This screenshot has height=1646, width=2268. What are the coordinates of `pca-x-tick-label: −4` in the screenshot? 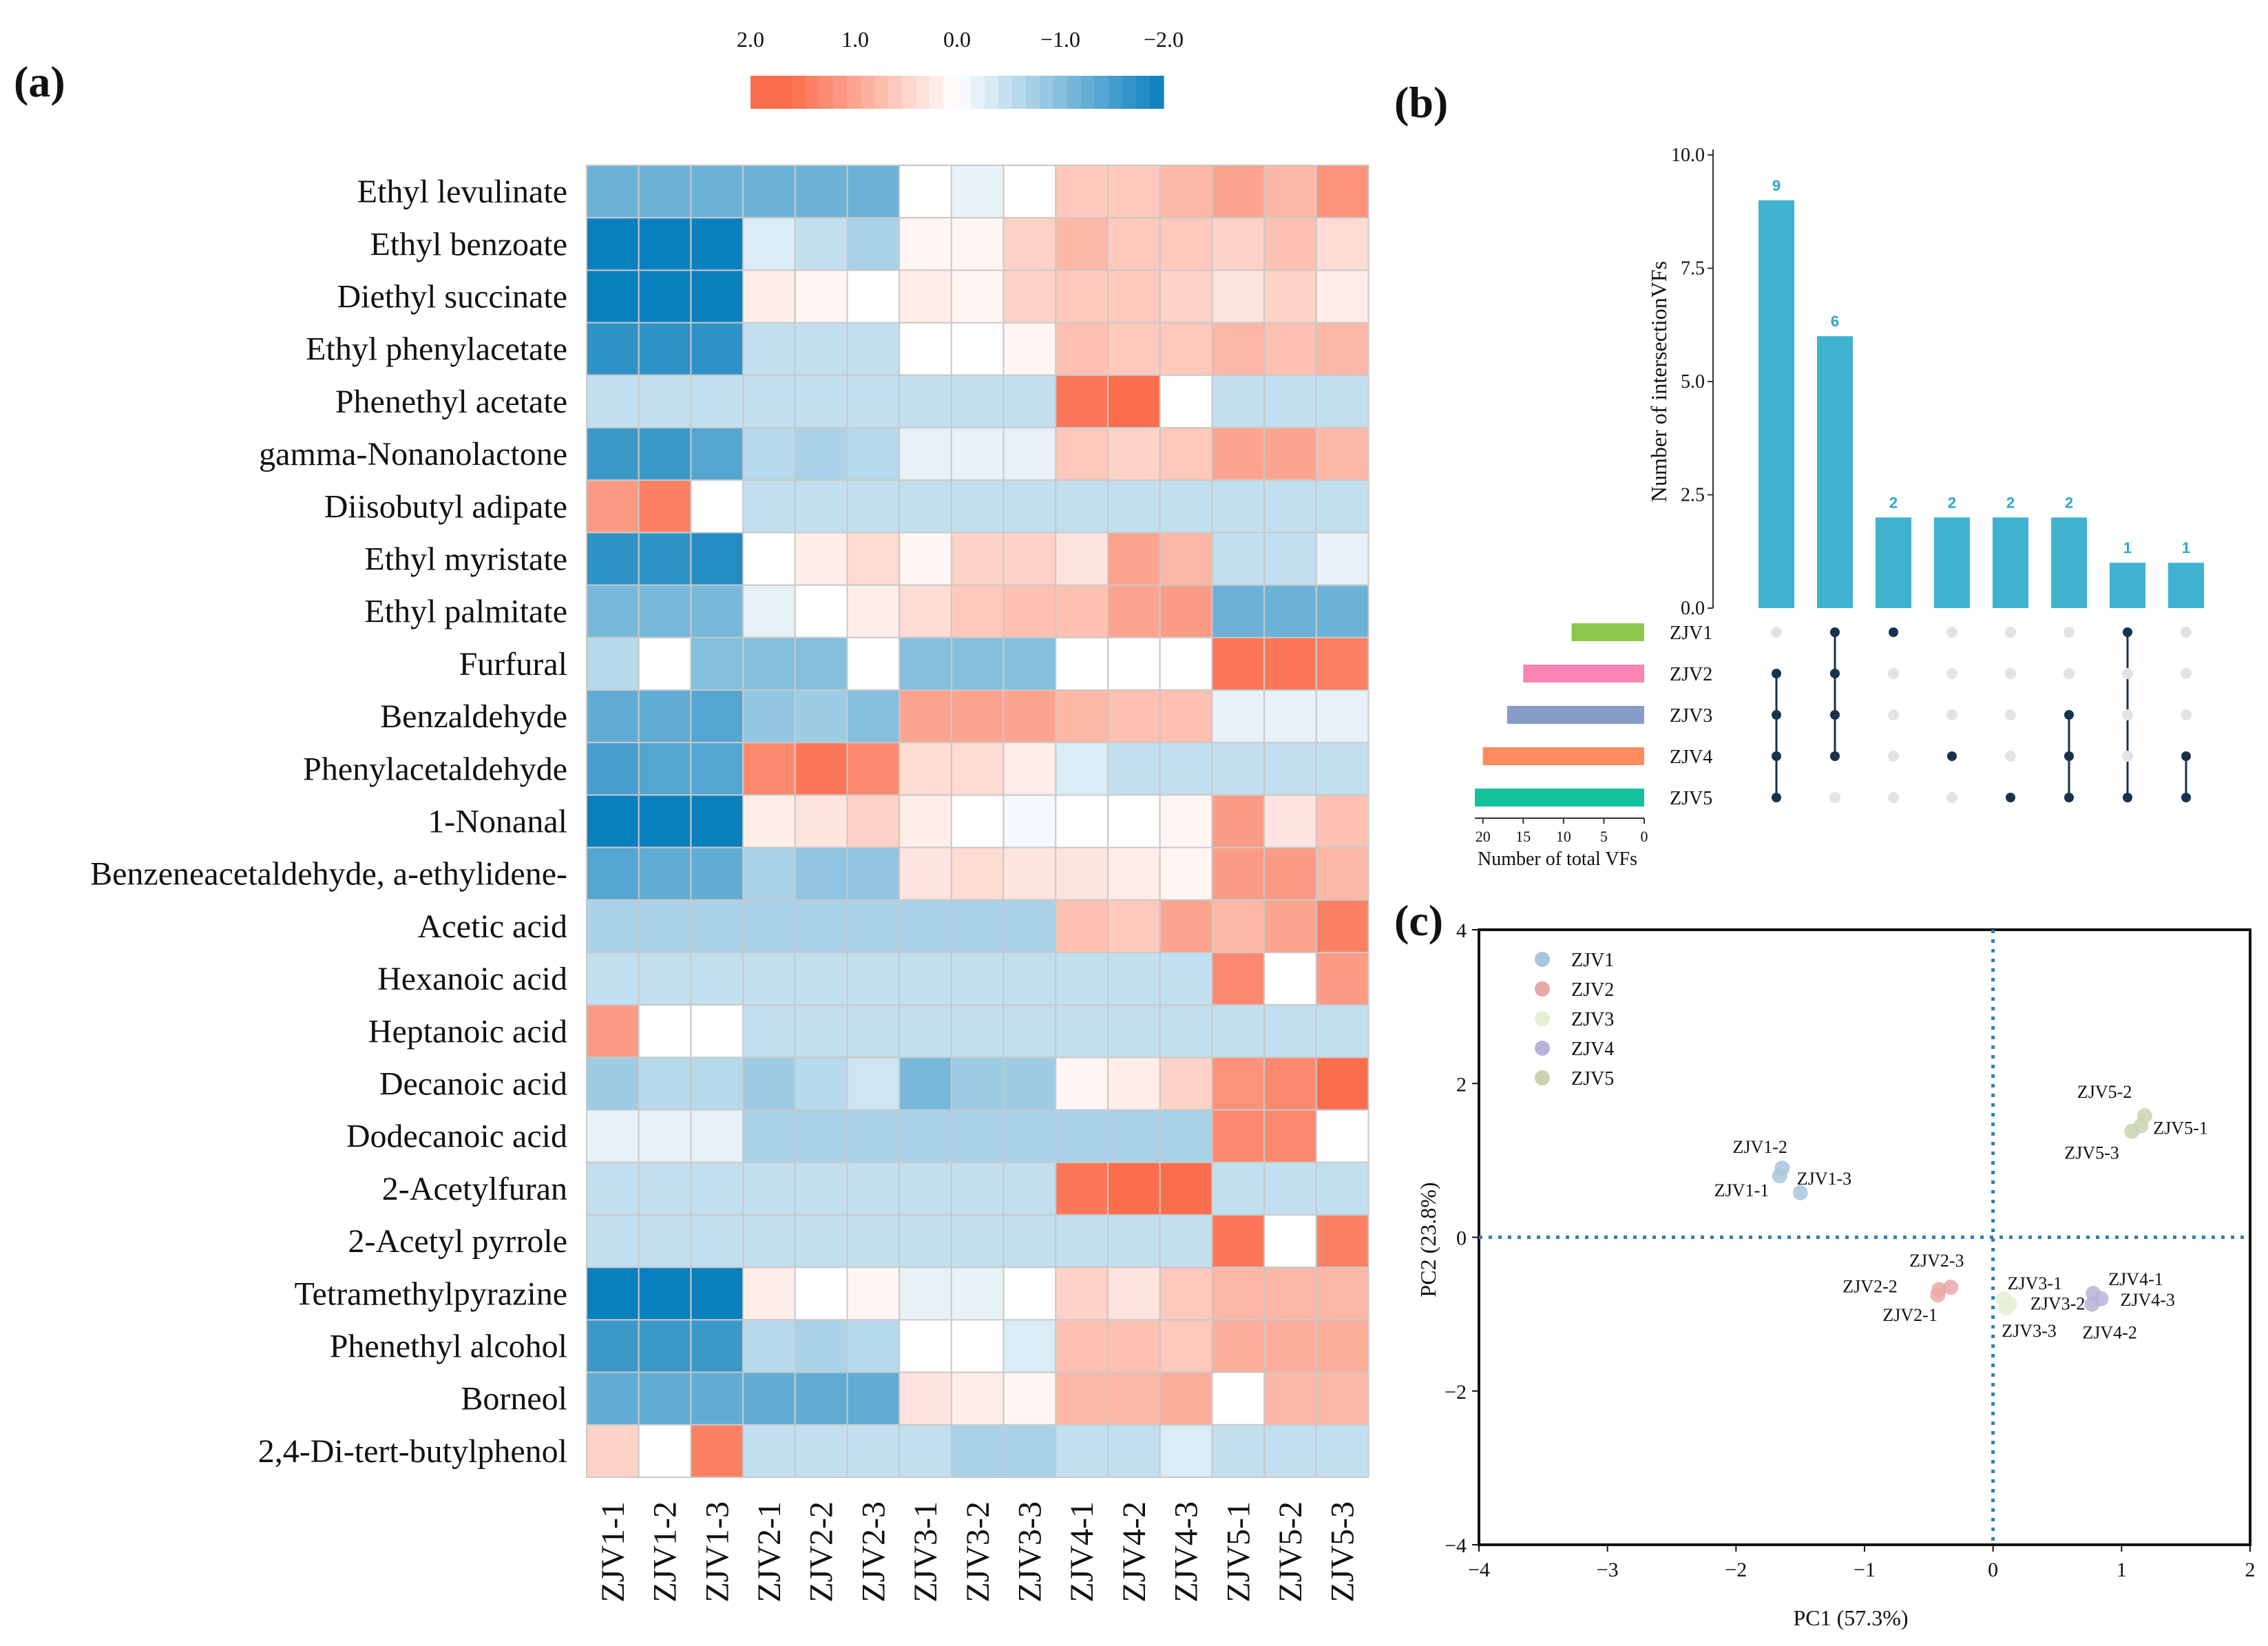 It's located at (1479, 1570).